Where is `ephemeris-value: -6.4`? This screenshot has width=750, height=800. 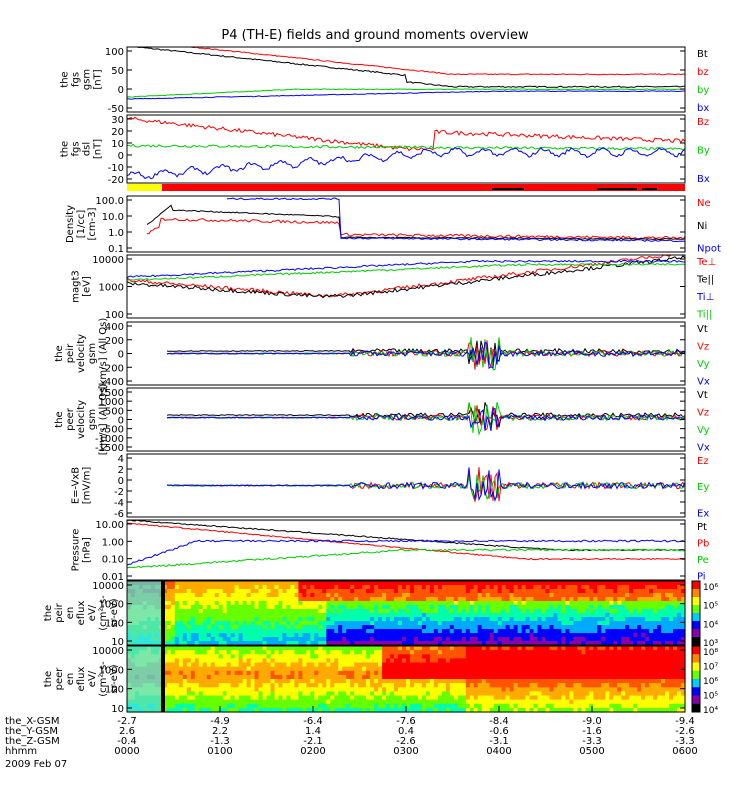 ephemeris-value: -6.4 is located at coordinates (313, 721).